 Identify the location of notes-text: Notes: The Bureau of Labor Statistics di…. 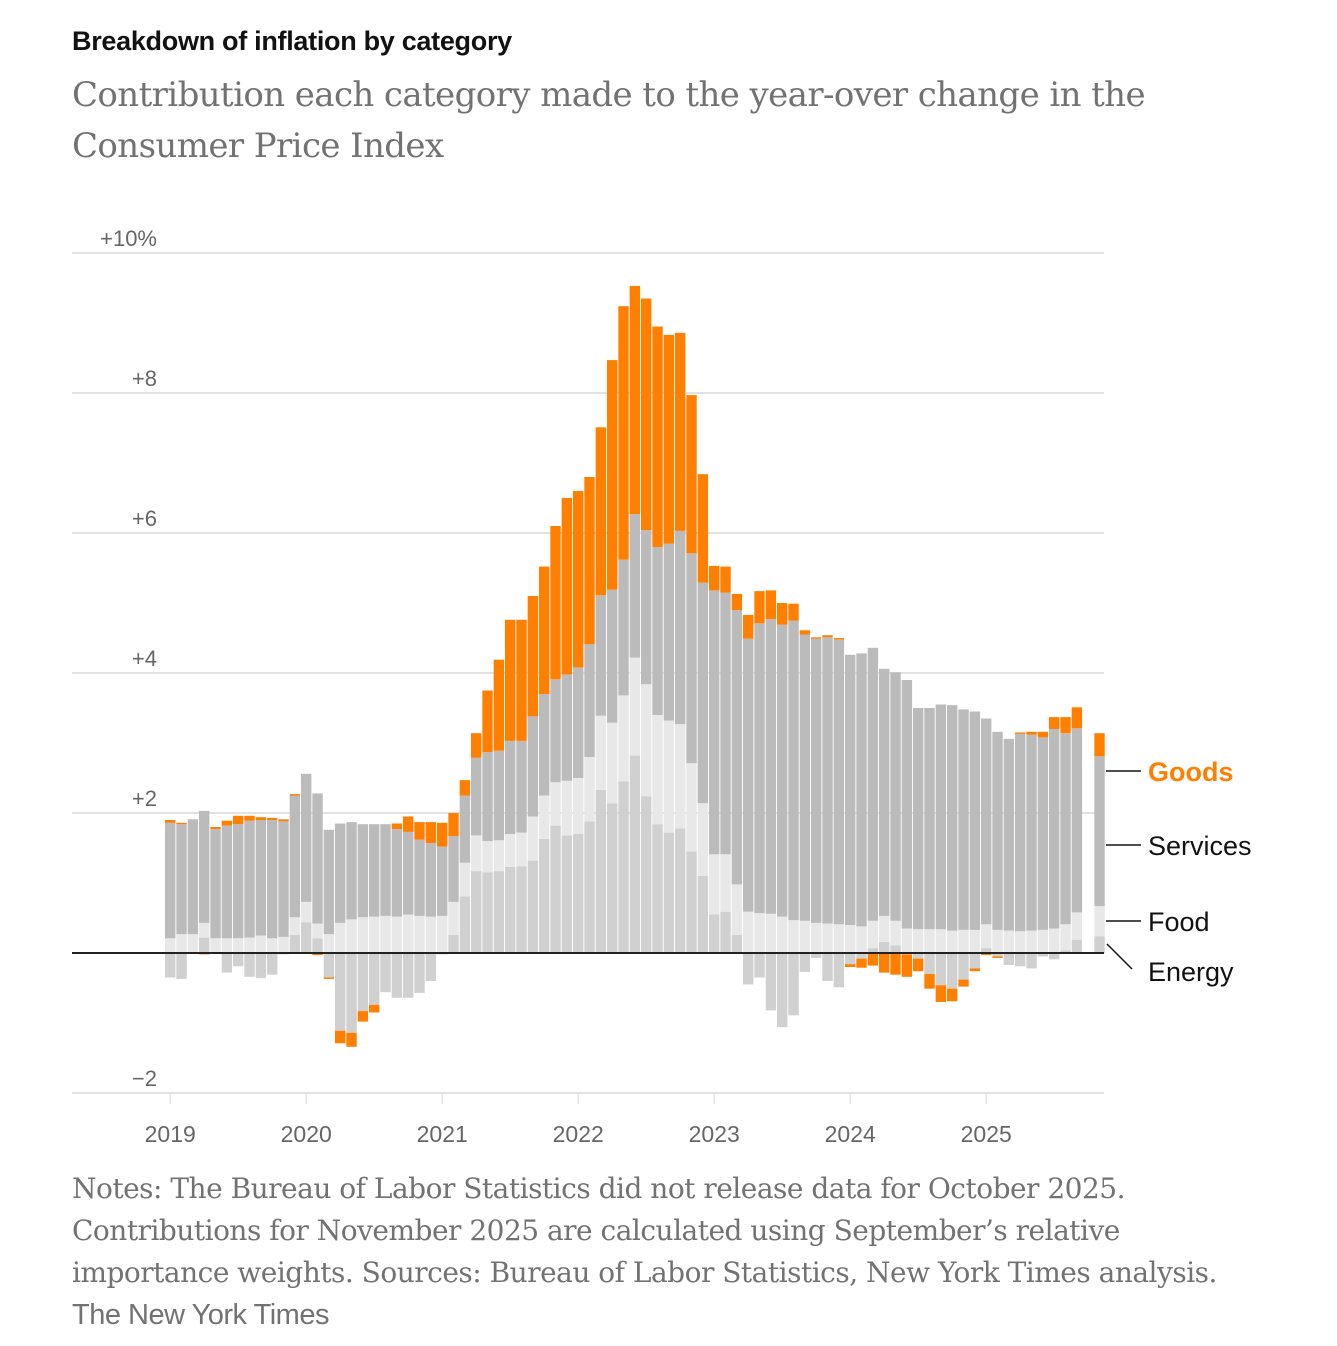
(644, 1230).